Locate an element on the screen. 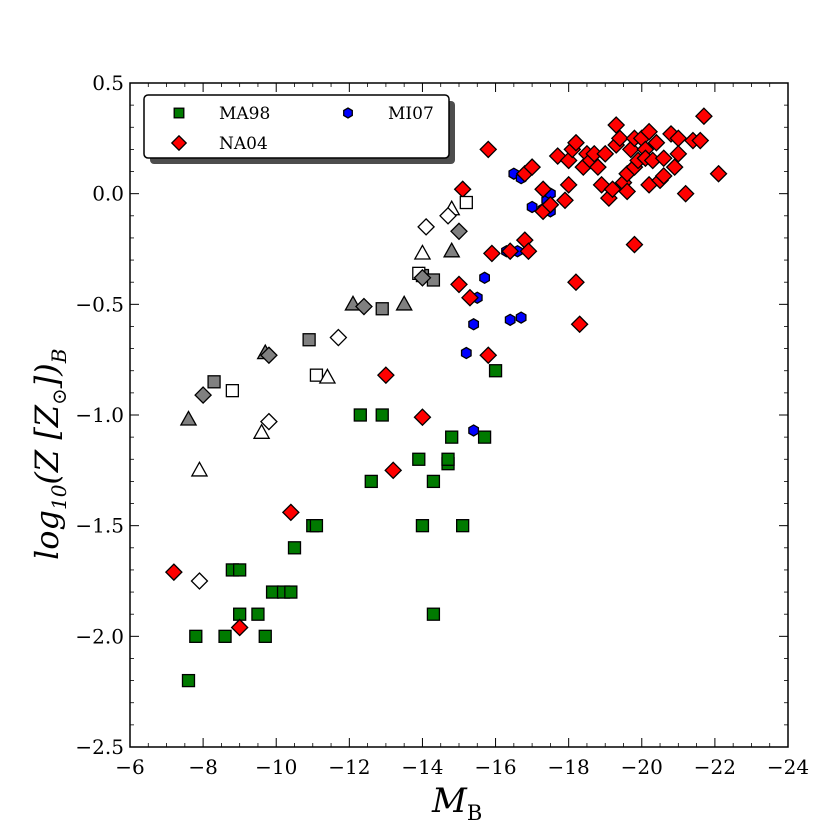 The image size is (830, 830). x-tick-label: −24 is located at coordinates (788, 767).